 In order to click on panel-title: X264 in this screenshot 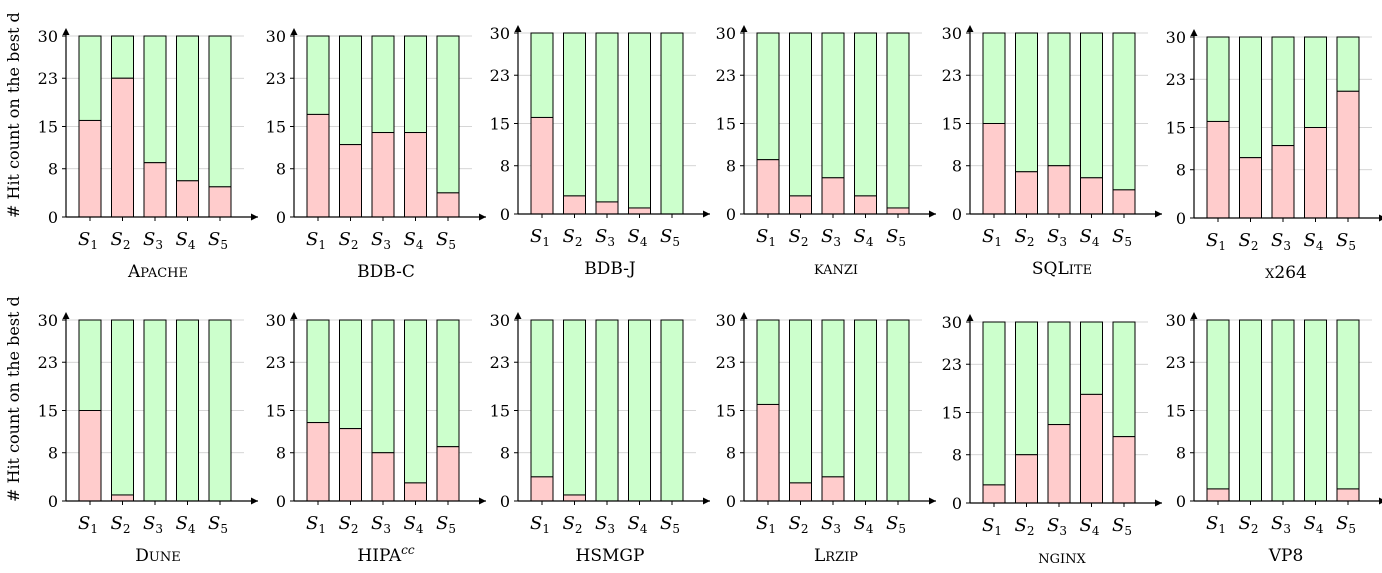, I will do `click(1286, 273)`.